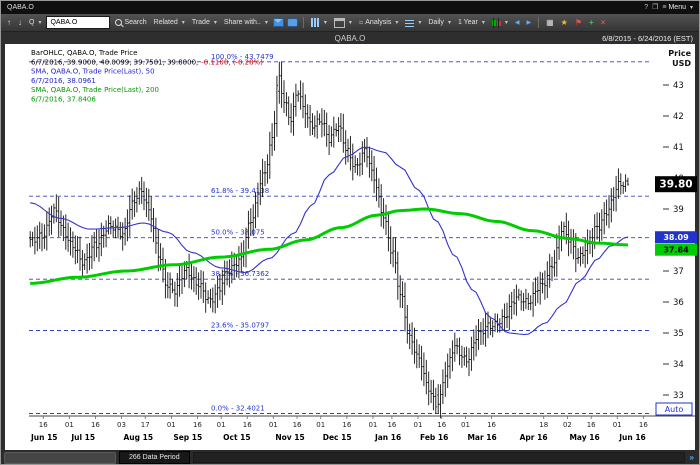 Image resolution: width=700 pixels, height=465 pixels. I want to click on arrow-up-icon, so click(9, 22).